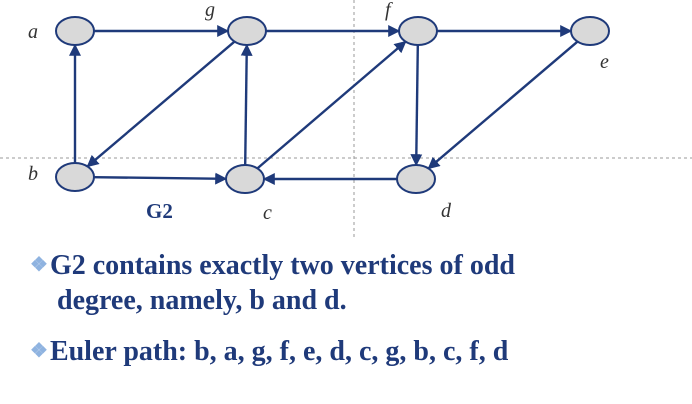 This screenshot has width=692, height=404. I want to click on vertex-label-e: e, so click(604, 62).